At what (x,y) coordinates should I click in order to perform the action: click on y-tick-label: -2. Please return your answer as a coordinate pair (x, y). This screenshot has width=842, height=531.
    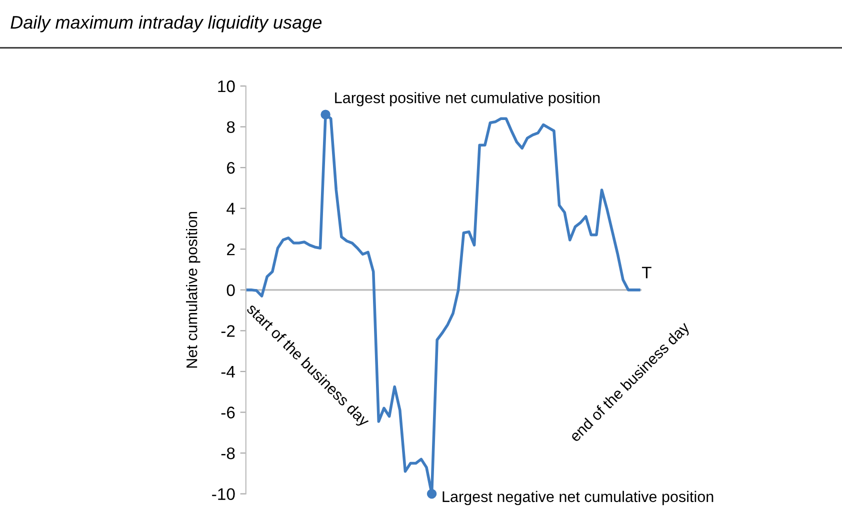
    Looking at the image, I should click on (228, 331).